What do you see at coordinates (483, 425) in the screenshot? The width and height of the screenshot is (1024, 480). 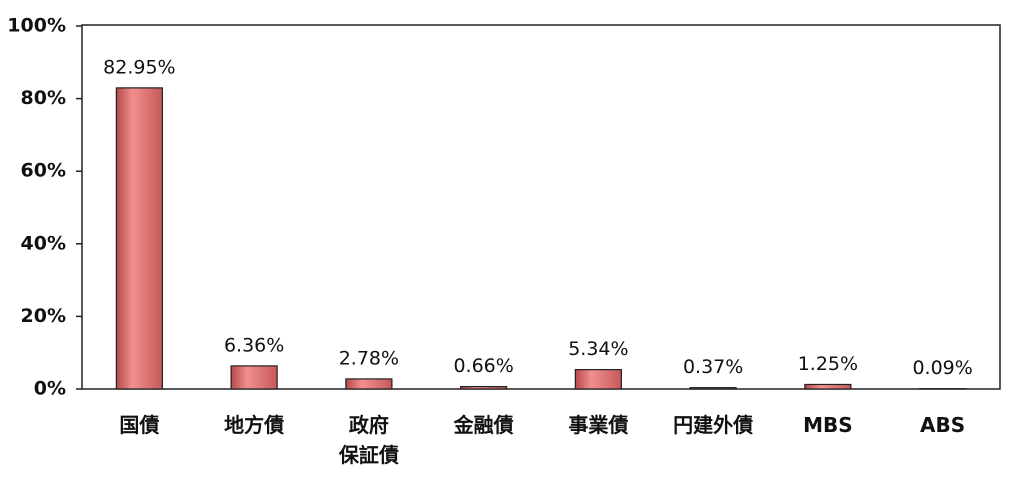 I see `x-tick-label: 金融債` at bounding box center [483, 425].